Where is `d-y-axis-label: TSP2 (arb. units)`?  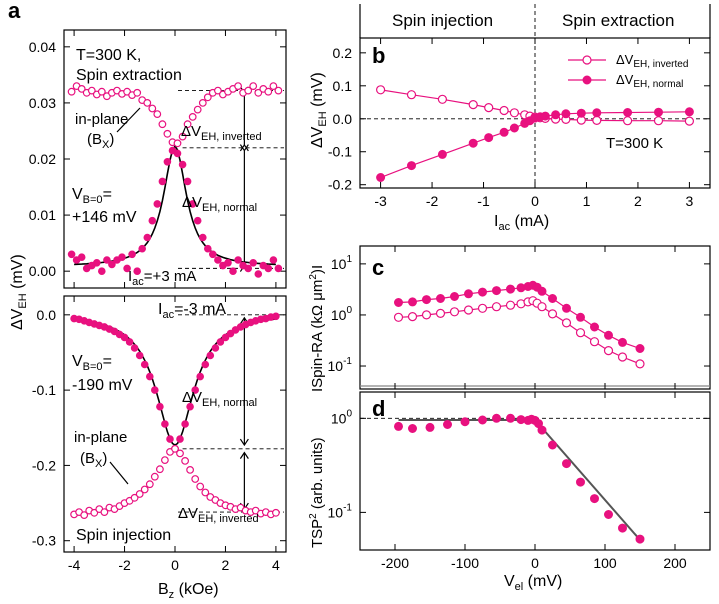
d-y-axis-label: TSP2 (arb. units) is located at coordinates (317, 492).